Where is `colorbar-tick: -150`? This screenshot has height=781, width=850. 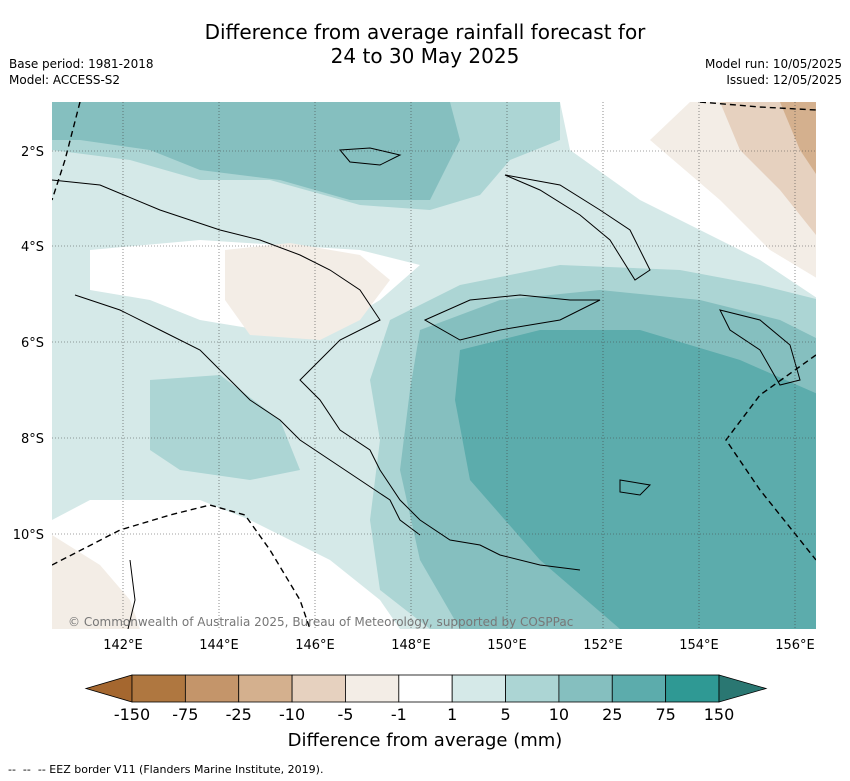
colorbar-tick: -150 is located at coordinates (132, 714).